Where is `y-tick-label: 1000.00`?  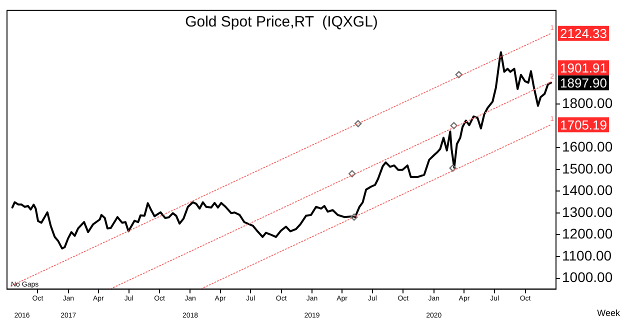 y-tick-label: 1000.00 is located at coordinates (587, 277).